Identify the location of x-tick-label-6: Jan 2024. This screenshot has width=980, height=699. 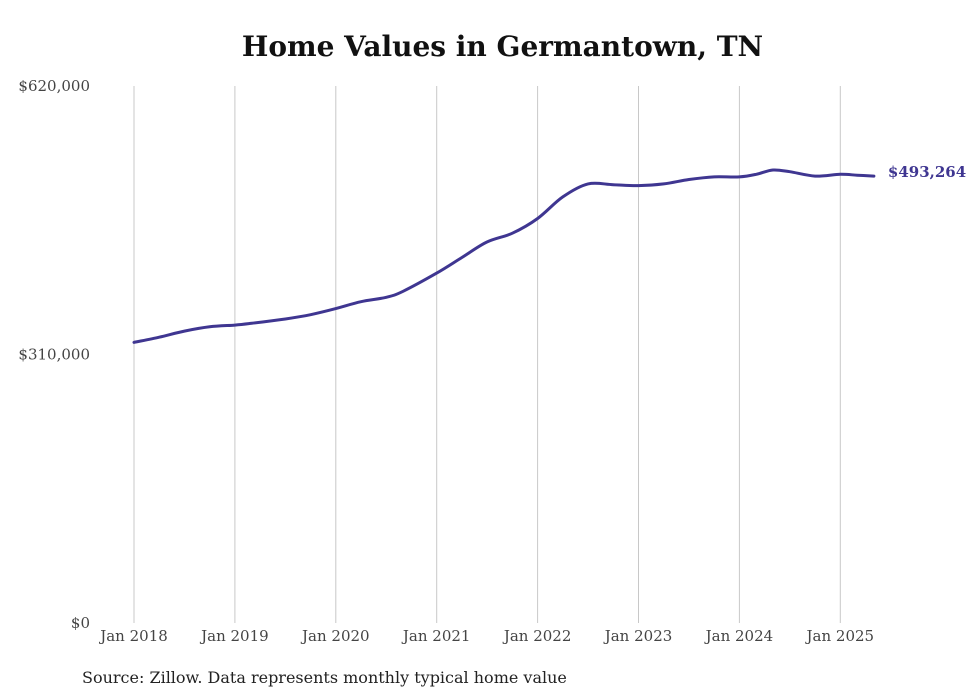
(739, 636).